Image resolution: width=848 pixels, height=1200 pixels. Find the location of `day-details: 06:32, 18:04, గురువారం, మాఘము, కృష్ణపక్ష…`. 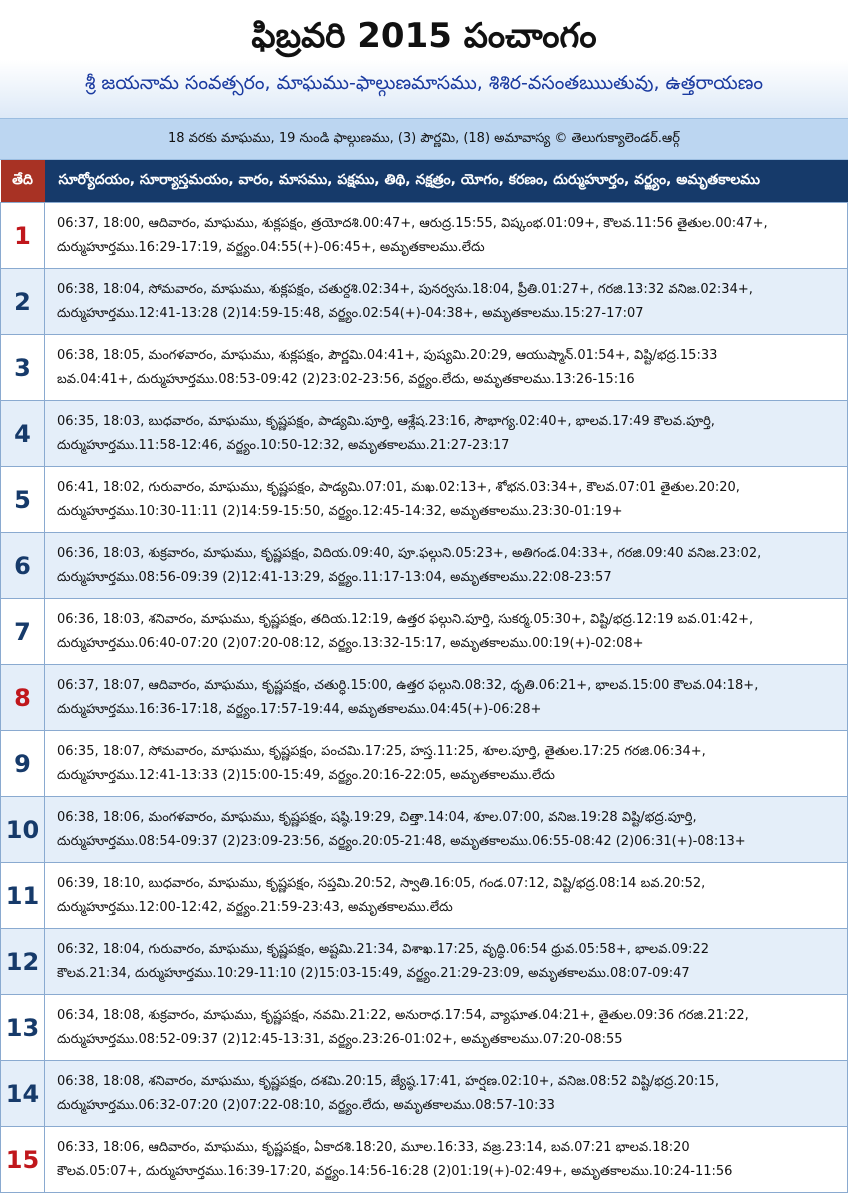

day-details: 06:32, 18:04, గురువారం, మాఘము, కృష్ణపక్ష… is located at coordinates (446, 961).